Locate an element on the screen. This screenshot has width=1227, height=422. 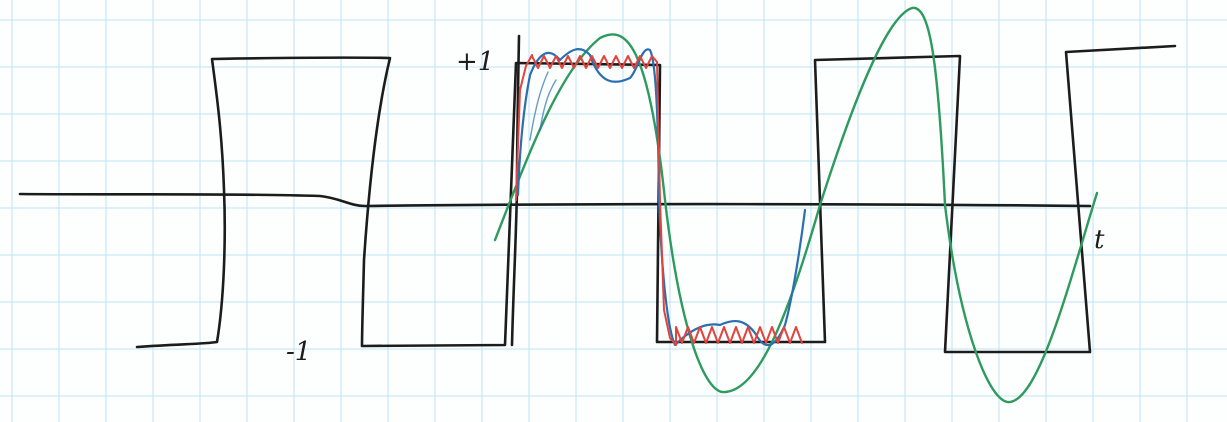
time-axis is located at coordinates (555, 200).